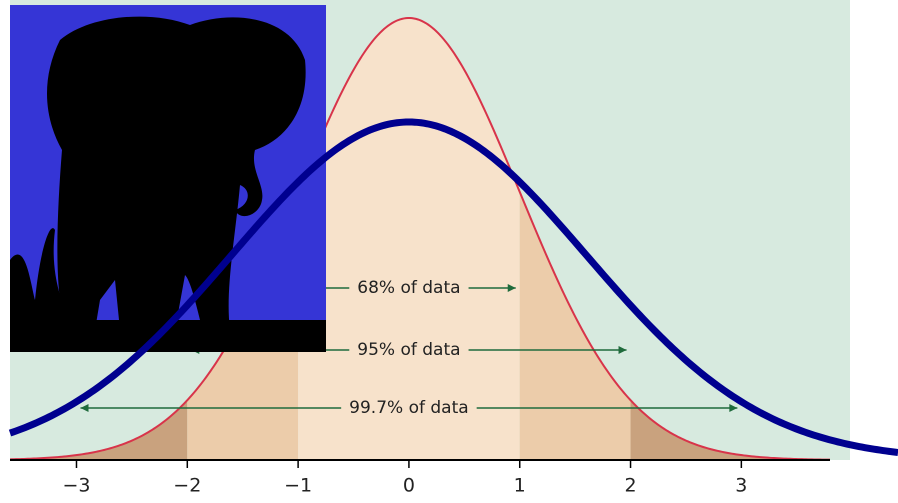 This screenshot has width=898, height=503. What do you see at coordinates (76, 486) in the screenshot?
I see `x-tick-label: −3` at bounding box center [76, 486].